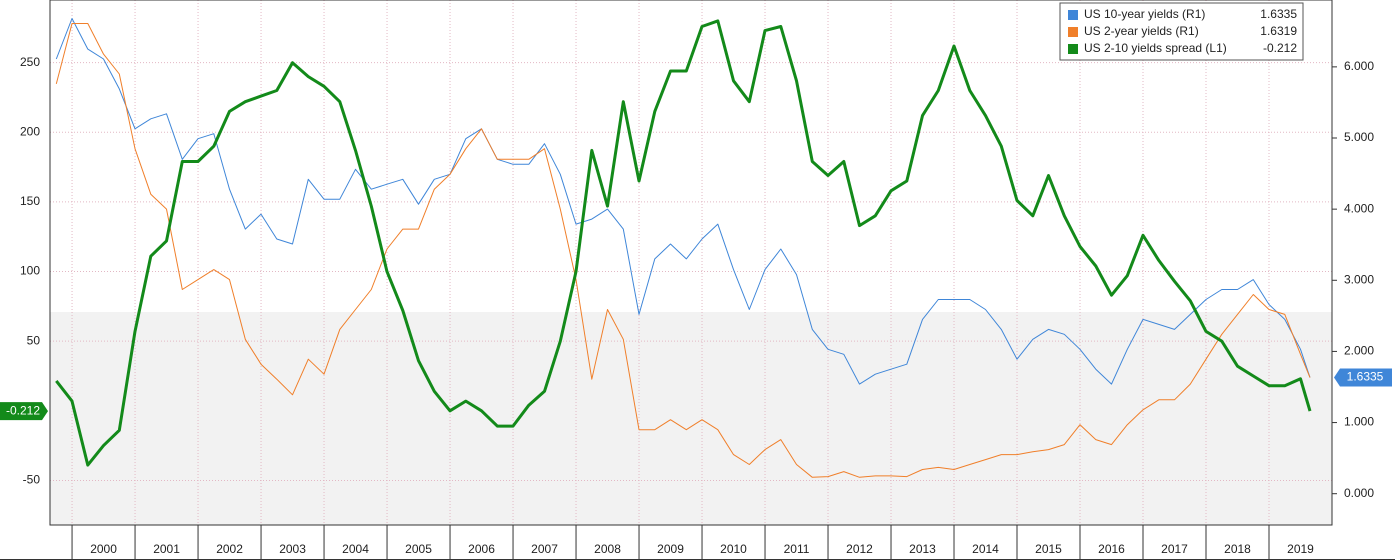 Image resolution: width=1395 pixels, height=560 pixels. Describe the element at coordinates (859, 549) in the screenshot. I see `x-tick-label: 2012` at that location.